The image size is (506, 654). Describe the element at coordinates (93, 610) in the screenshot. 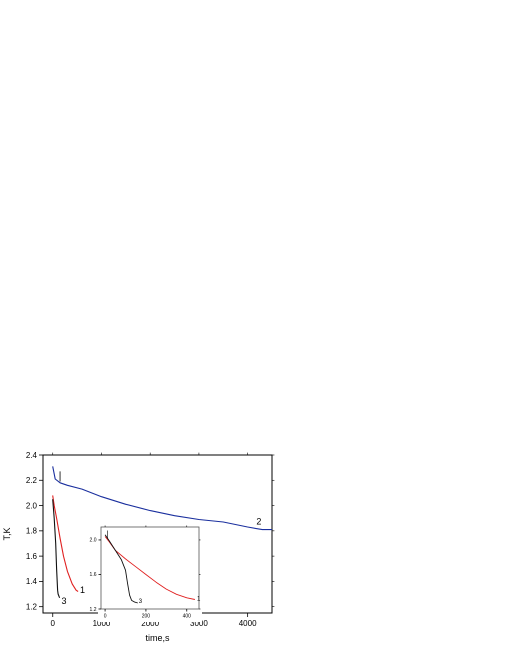

I see `inset-y-tick-label: 1.2` at that location.